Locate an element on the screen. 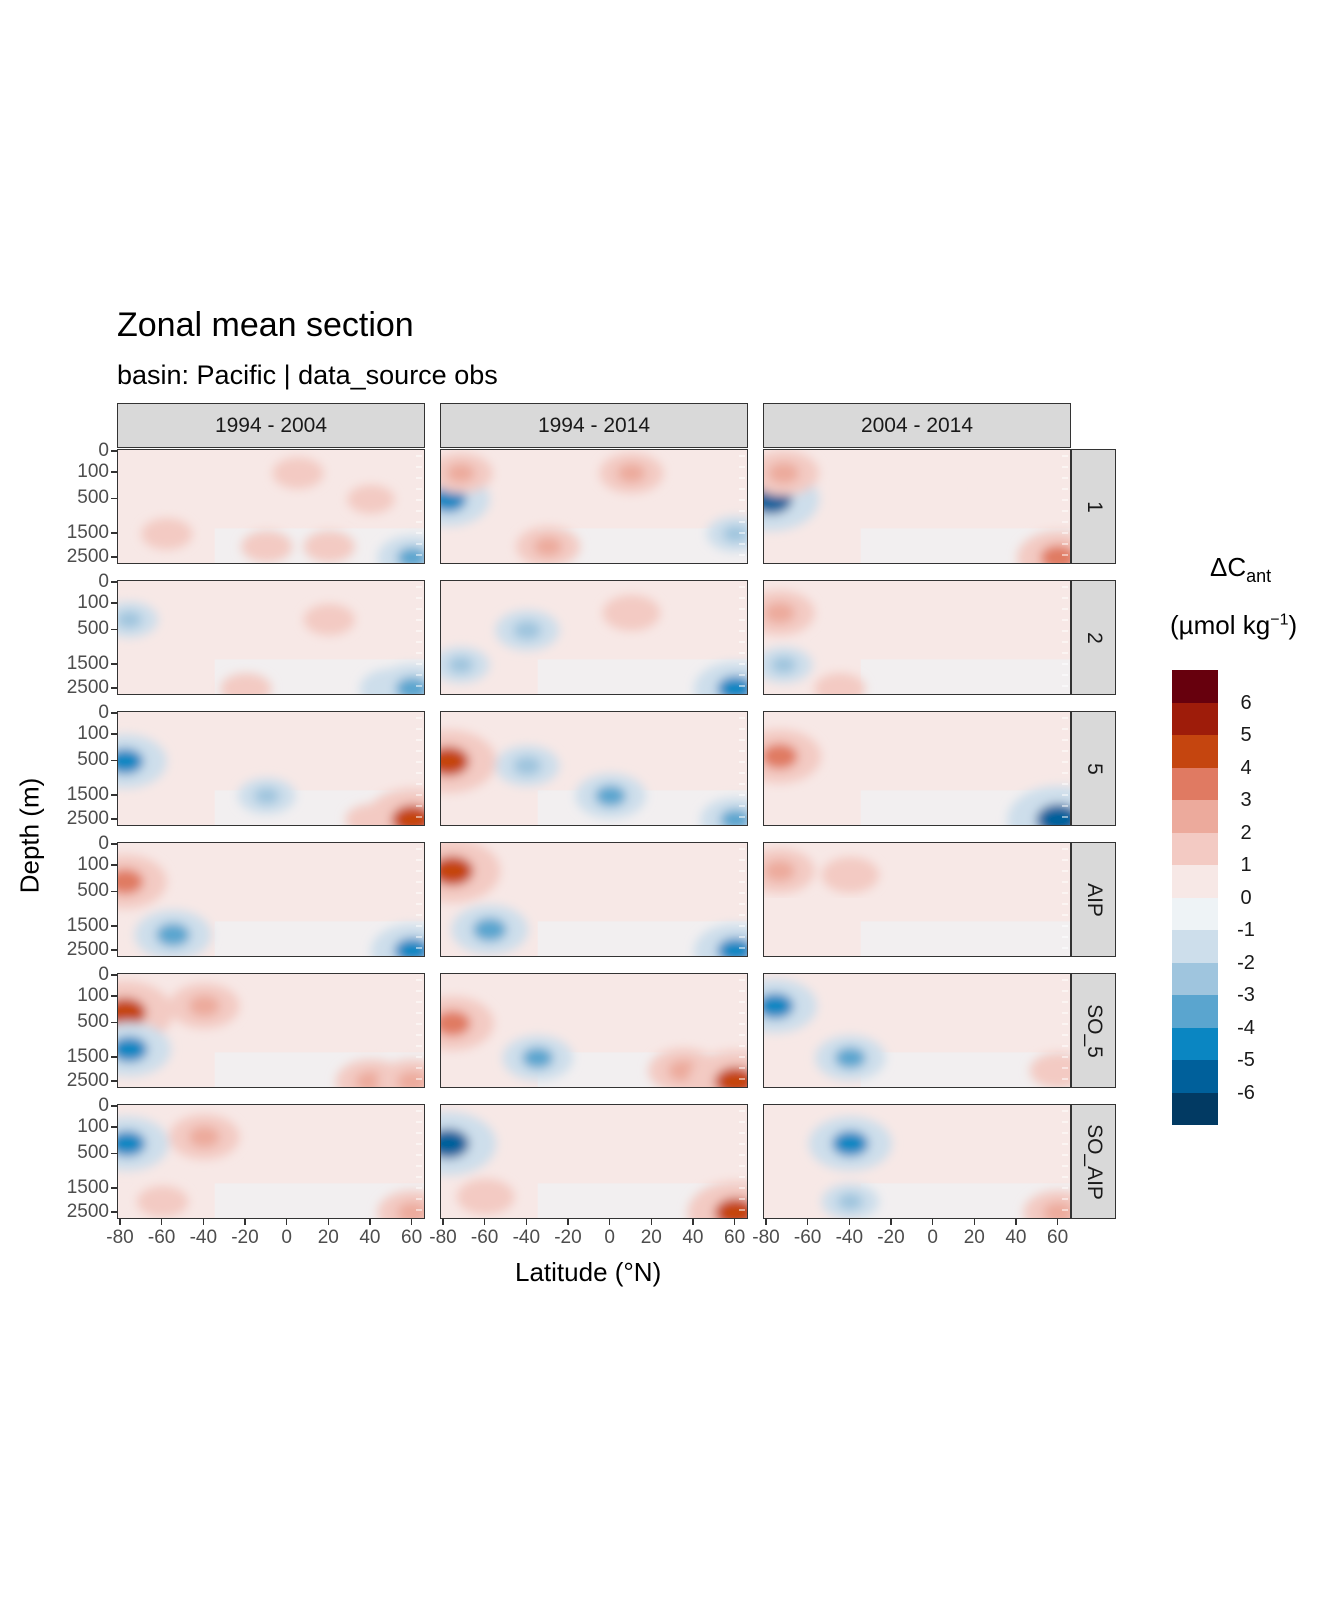  x-tick-label: 0 is located at coordinates (932, 1237).